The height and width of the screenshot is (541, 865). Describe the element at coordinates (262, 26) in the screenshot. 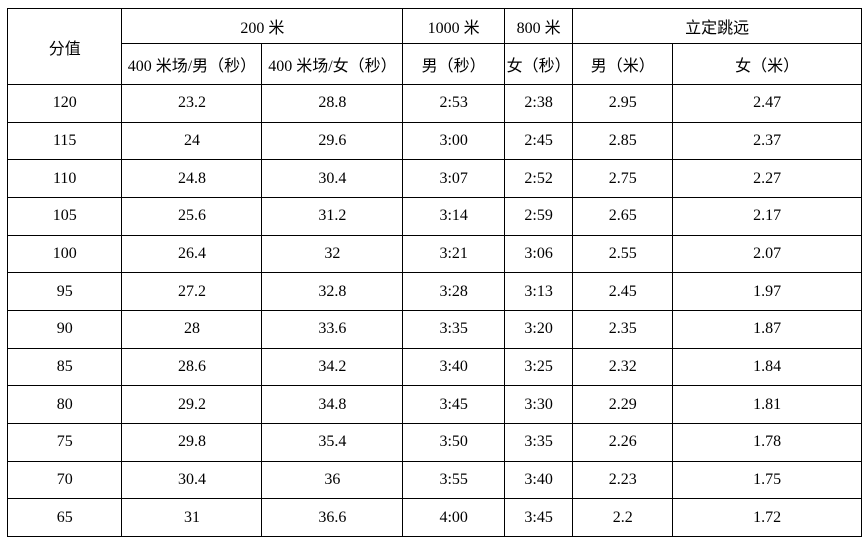

I see `header-200m: 200 米` at that location.